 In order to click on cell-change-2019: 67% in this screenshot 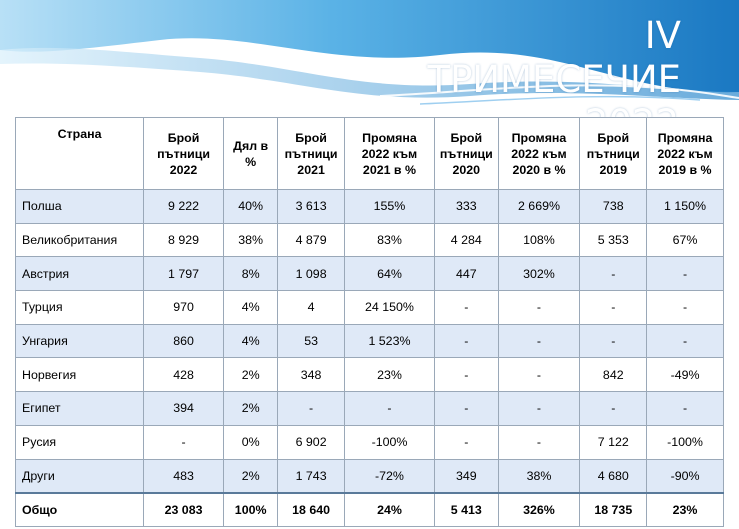, I will do `click(685, 240)`.